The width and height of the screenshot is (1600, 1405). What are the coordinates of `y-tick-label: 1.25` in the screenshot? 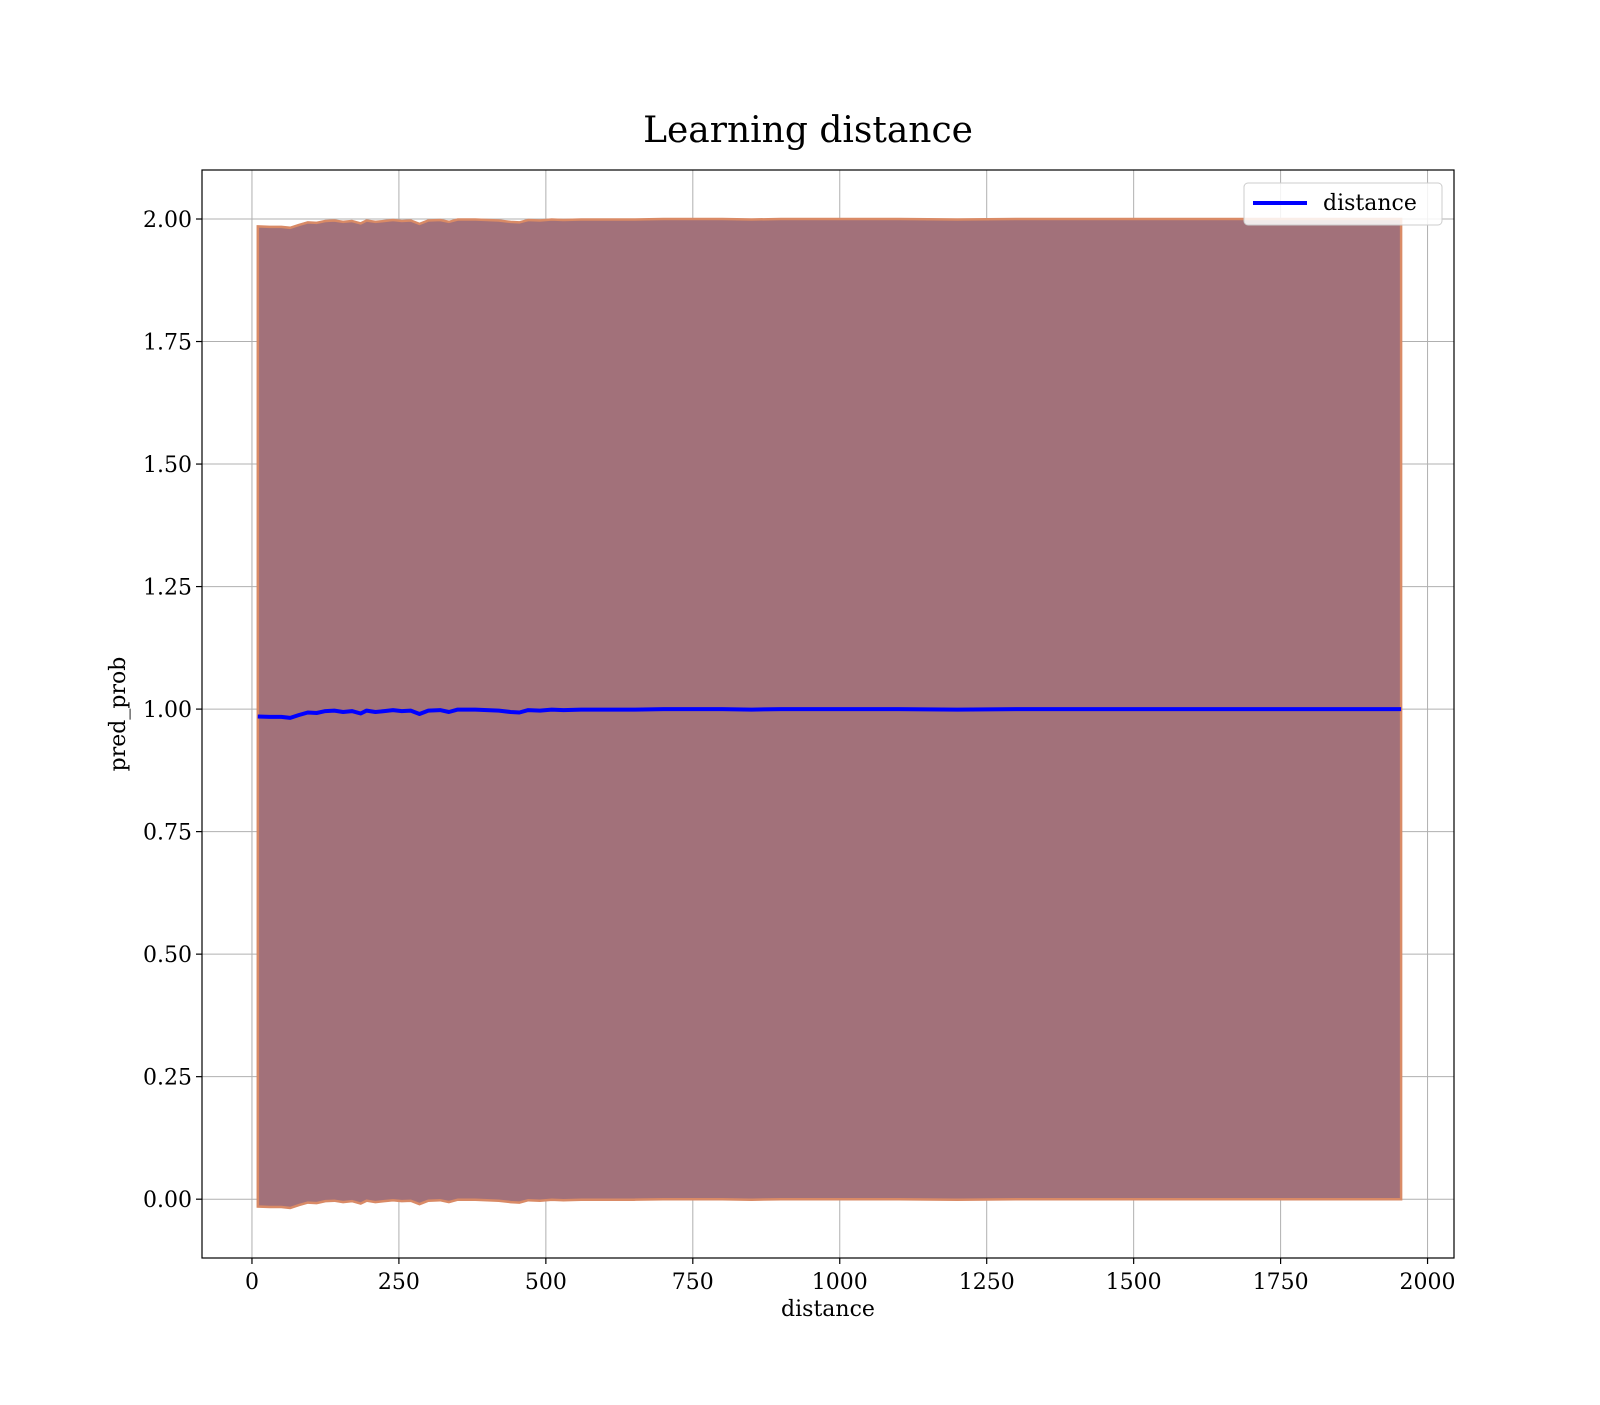 It's located at (167, 588).